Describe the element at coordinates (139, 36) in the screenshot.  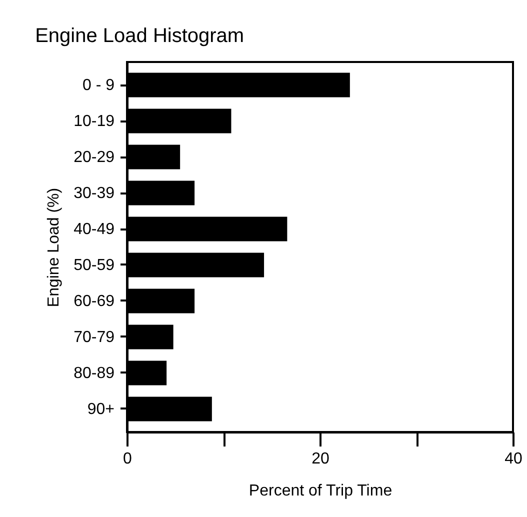
I see `chart-title: Engine Load Histogram` at that location.